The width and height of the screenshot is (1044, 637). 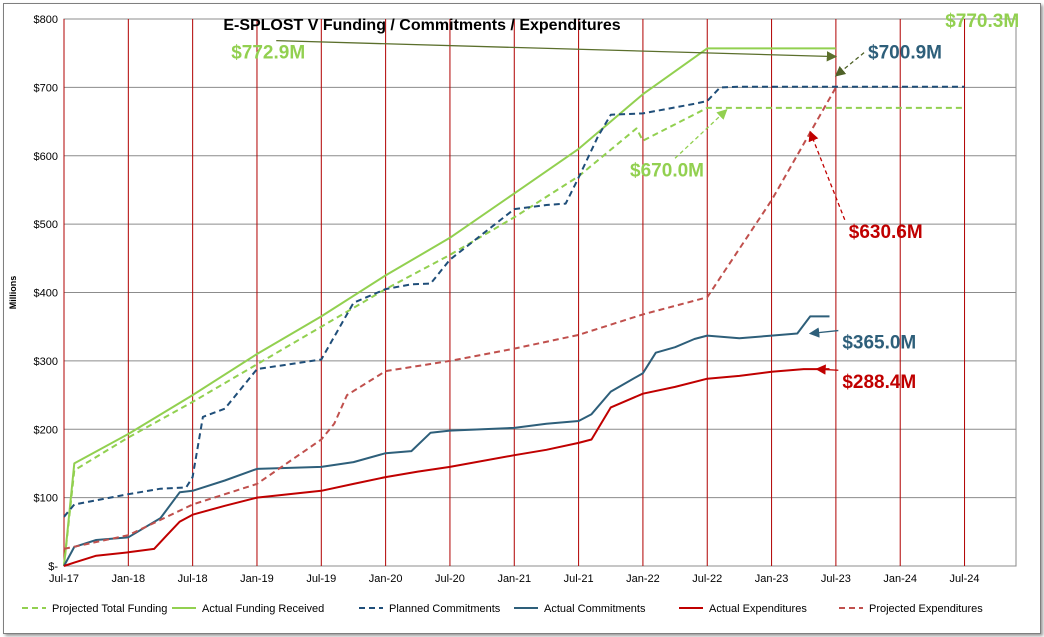 What do you see at coordinates (263, 609) in the screenshot?
I see `legend-label: Actual Funding Received` at bounding box center [263, 609].